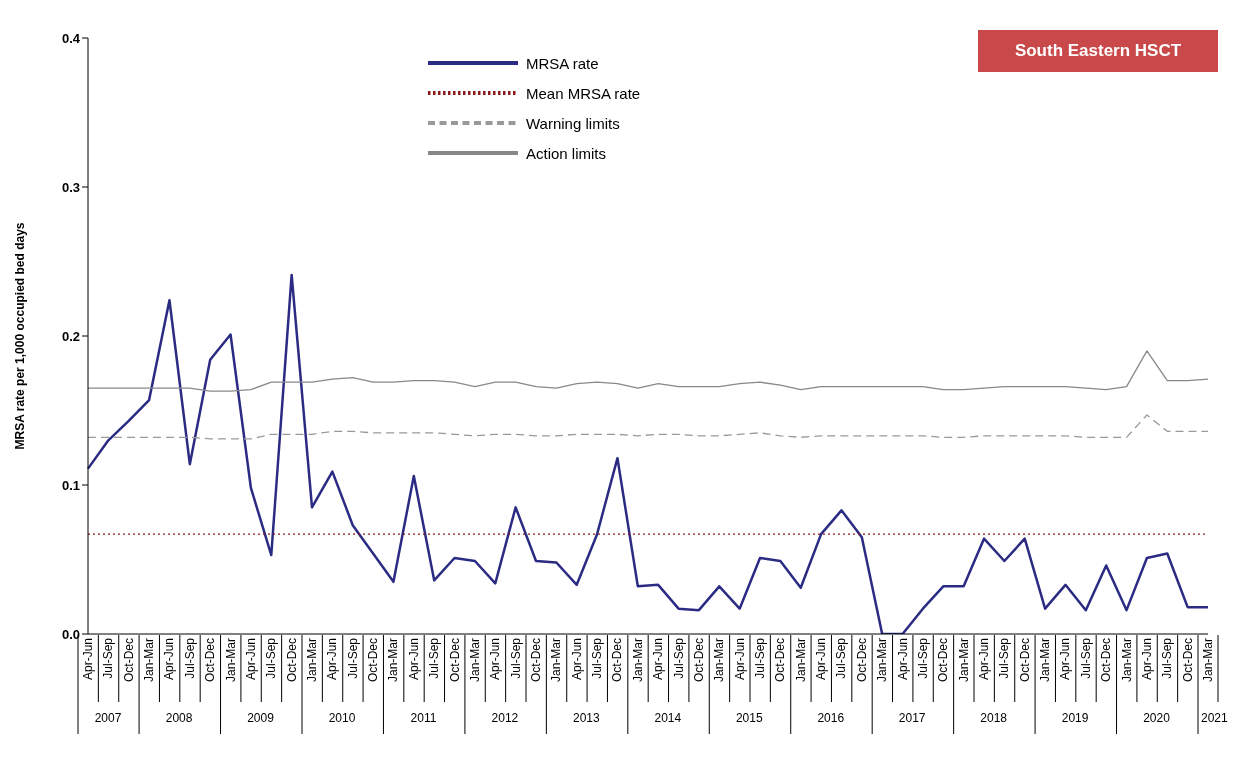 The height and width of the screenshot is (763, 1260). I want to click on text: 2019, so click(1075, 718).